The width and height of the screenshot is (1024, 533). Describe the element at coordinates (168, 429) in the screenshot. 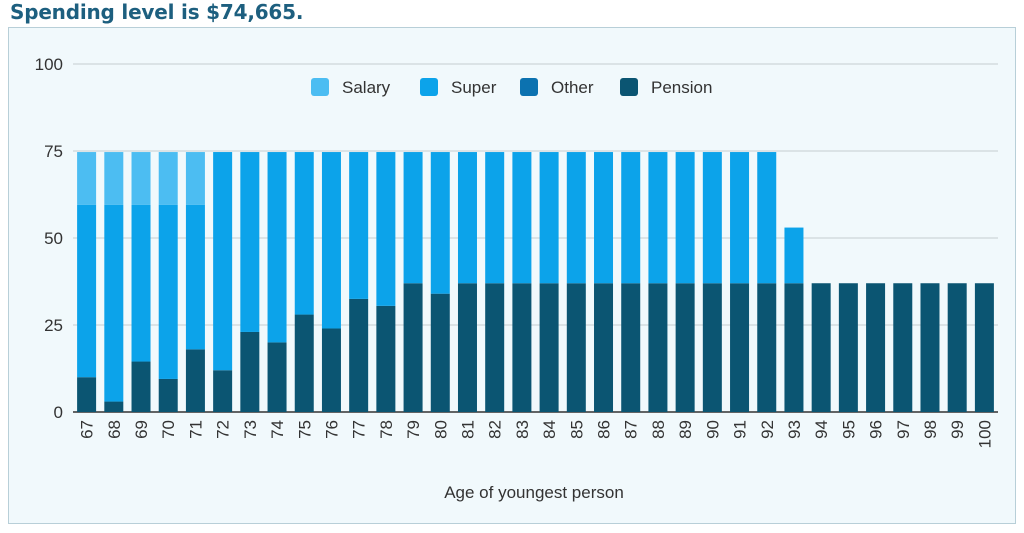

I see `x-tick-label-70: 70` at that location.